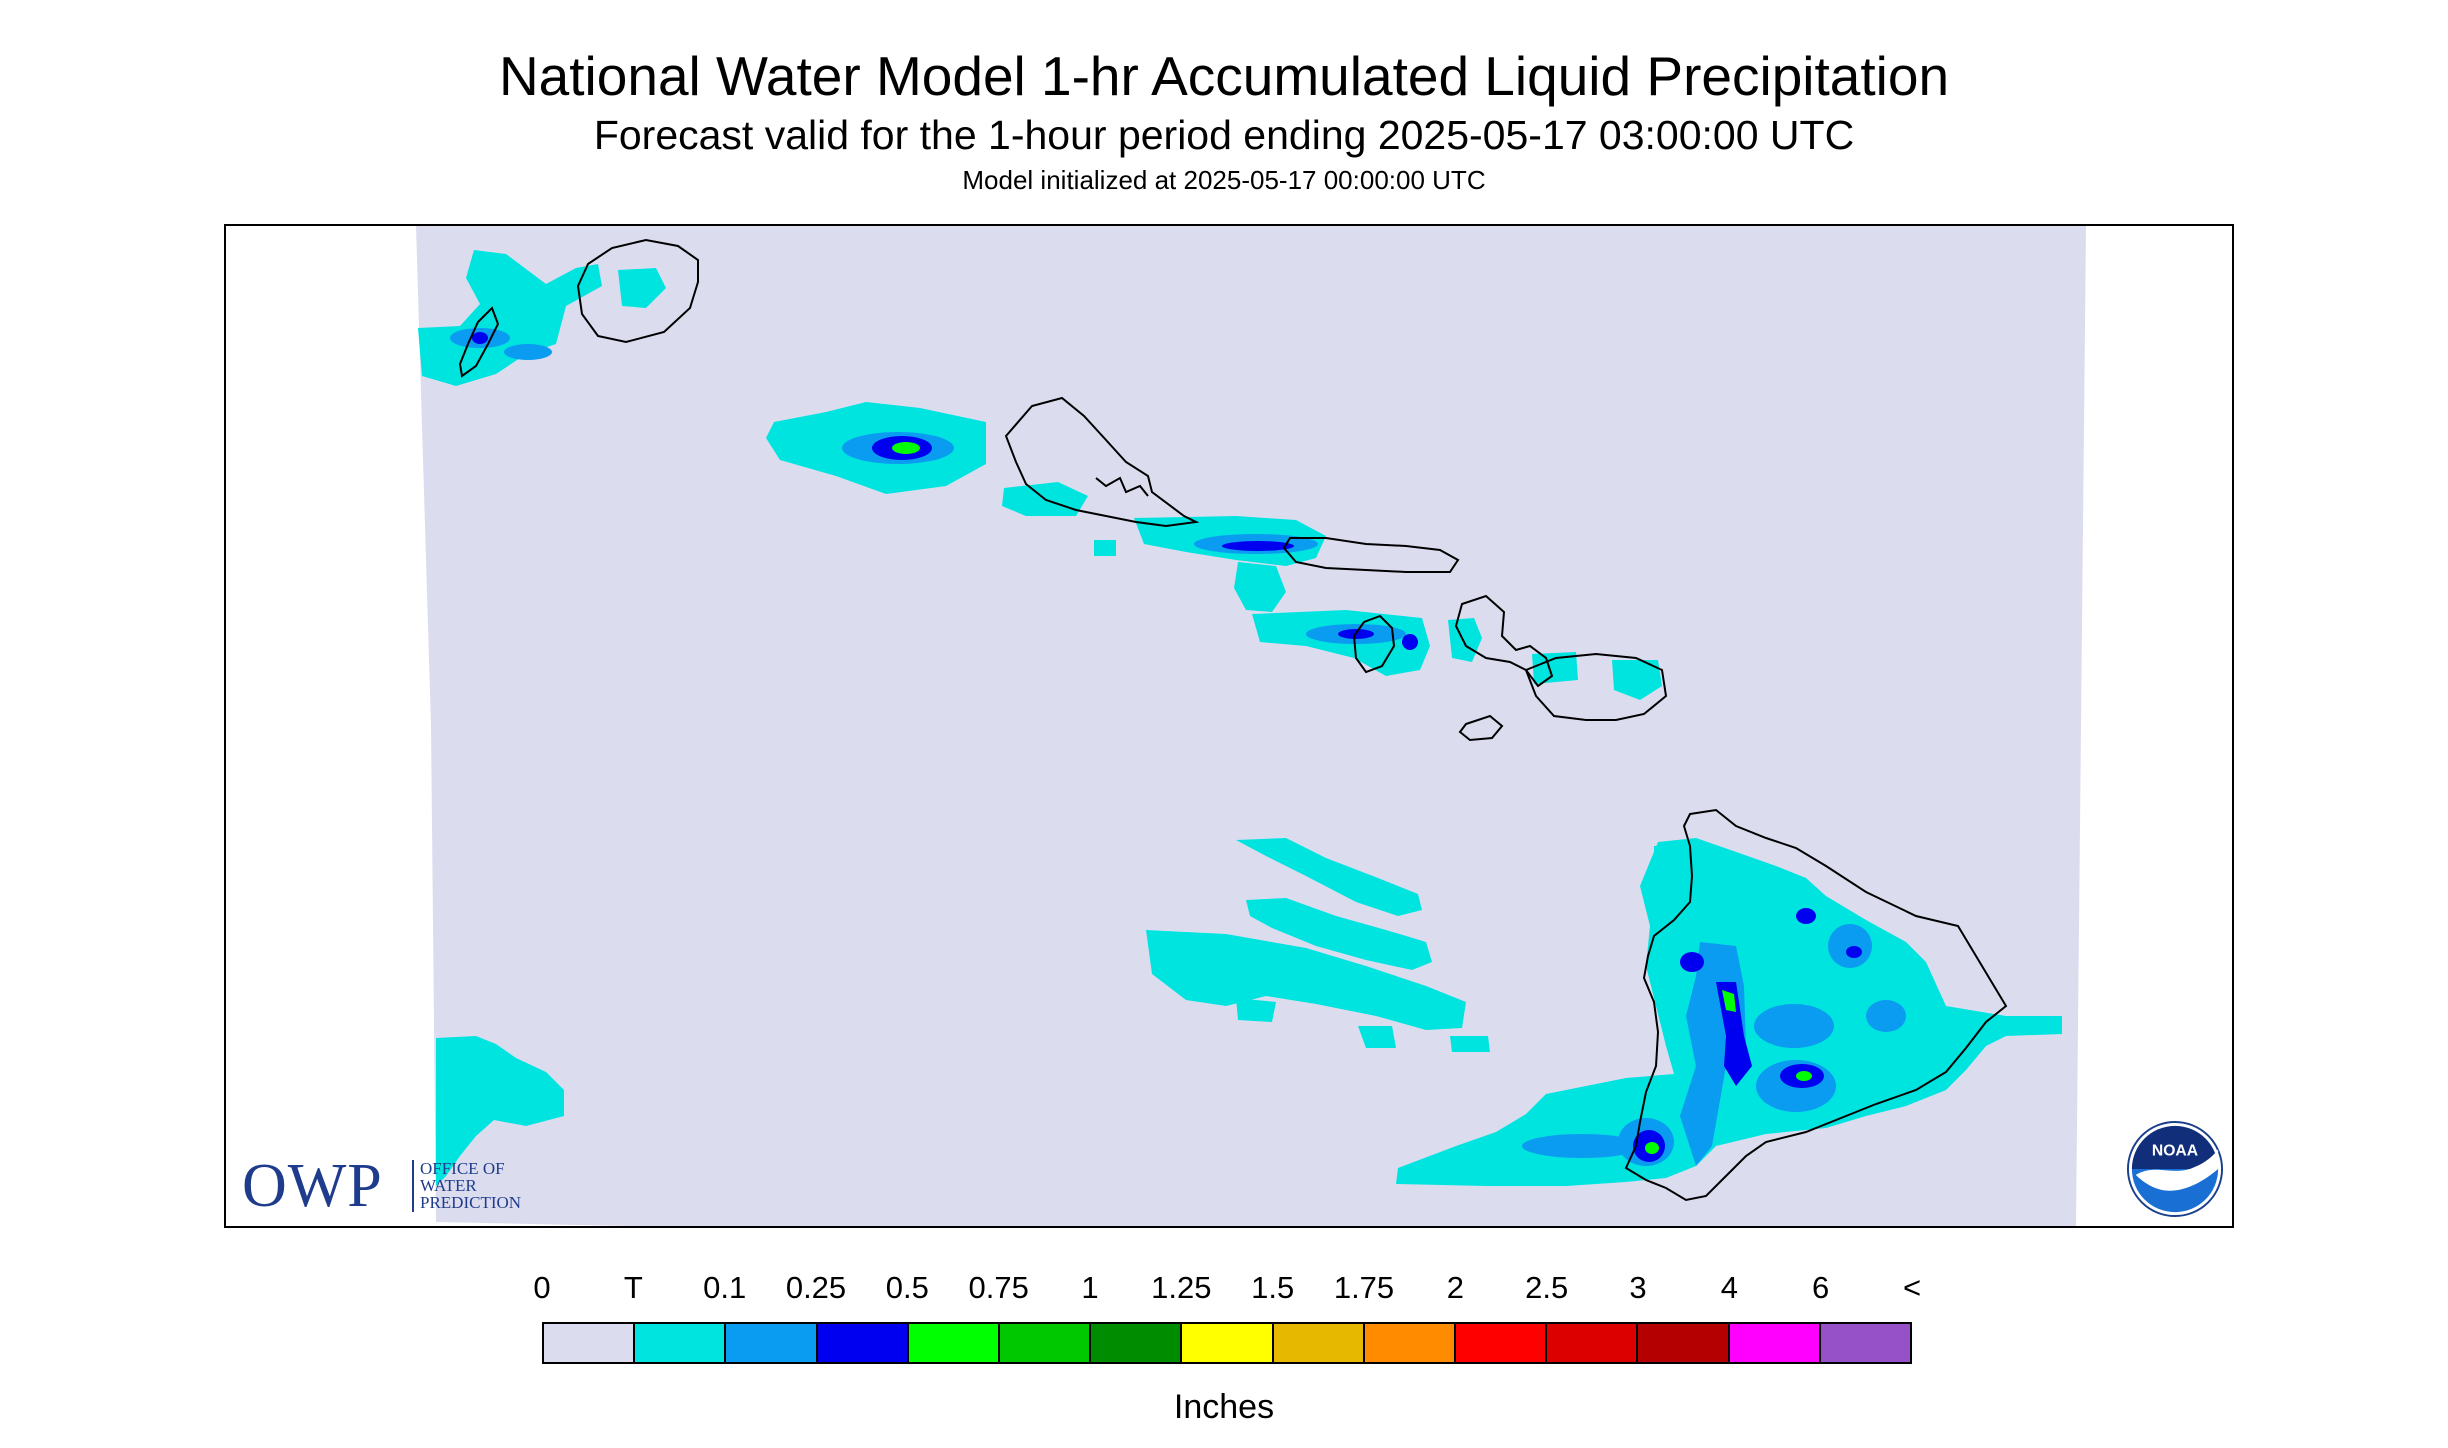  Describe the element at coordinates (642, 288) in the screenshot. I see `trace-area-kauai-east` at that location.